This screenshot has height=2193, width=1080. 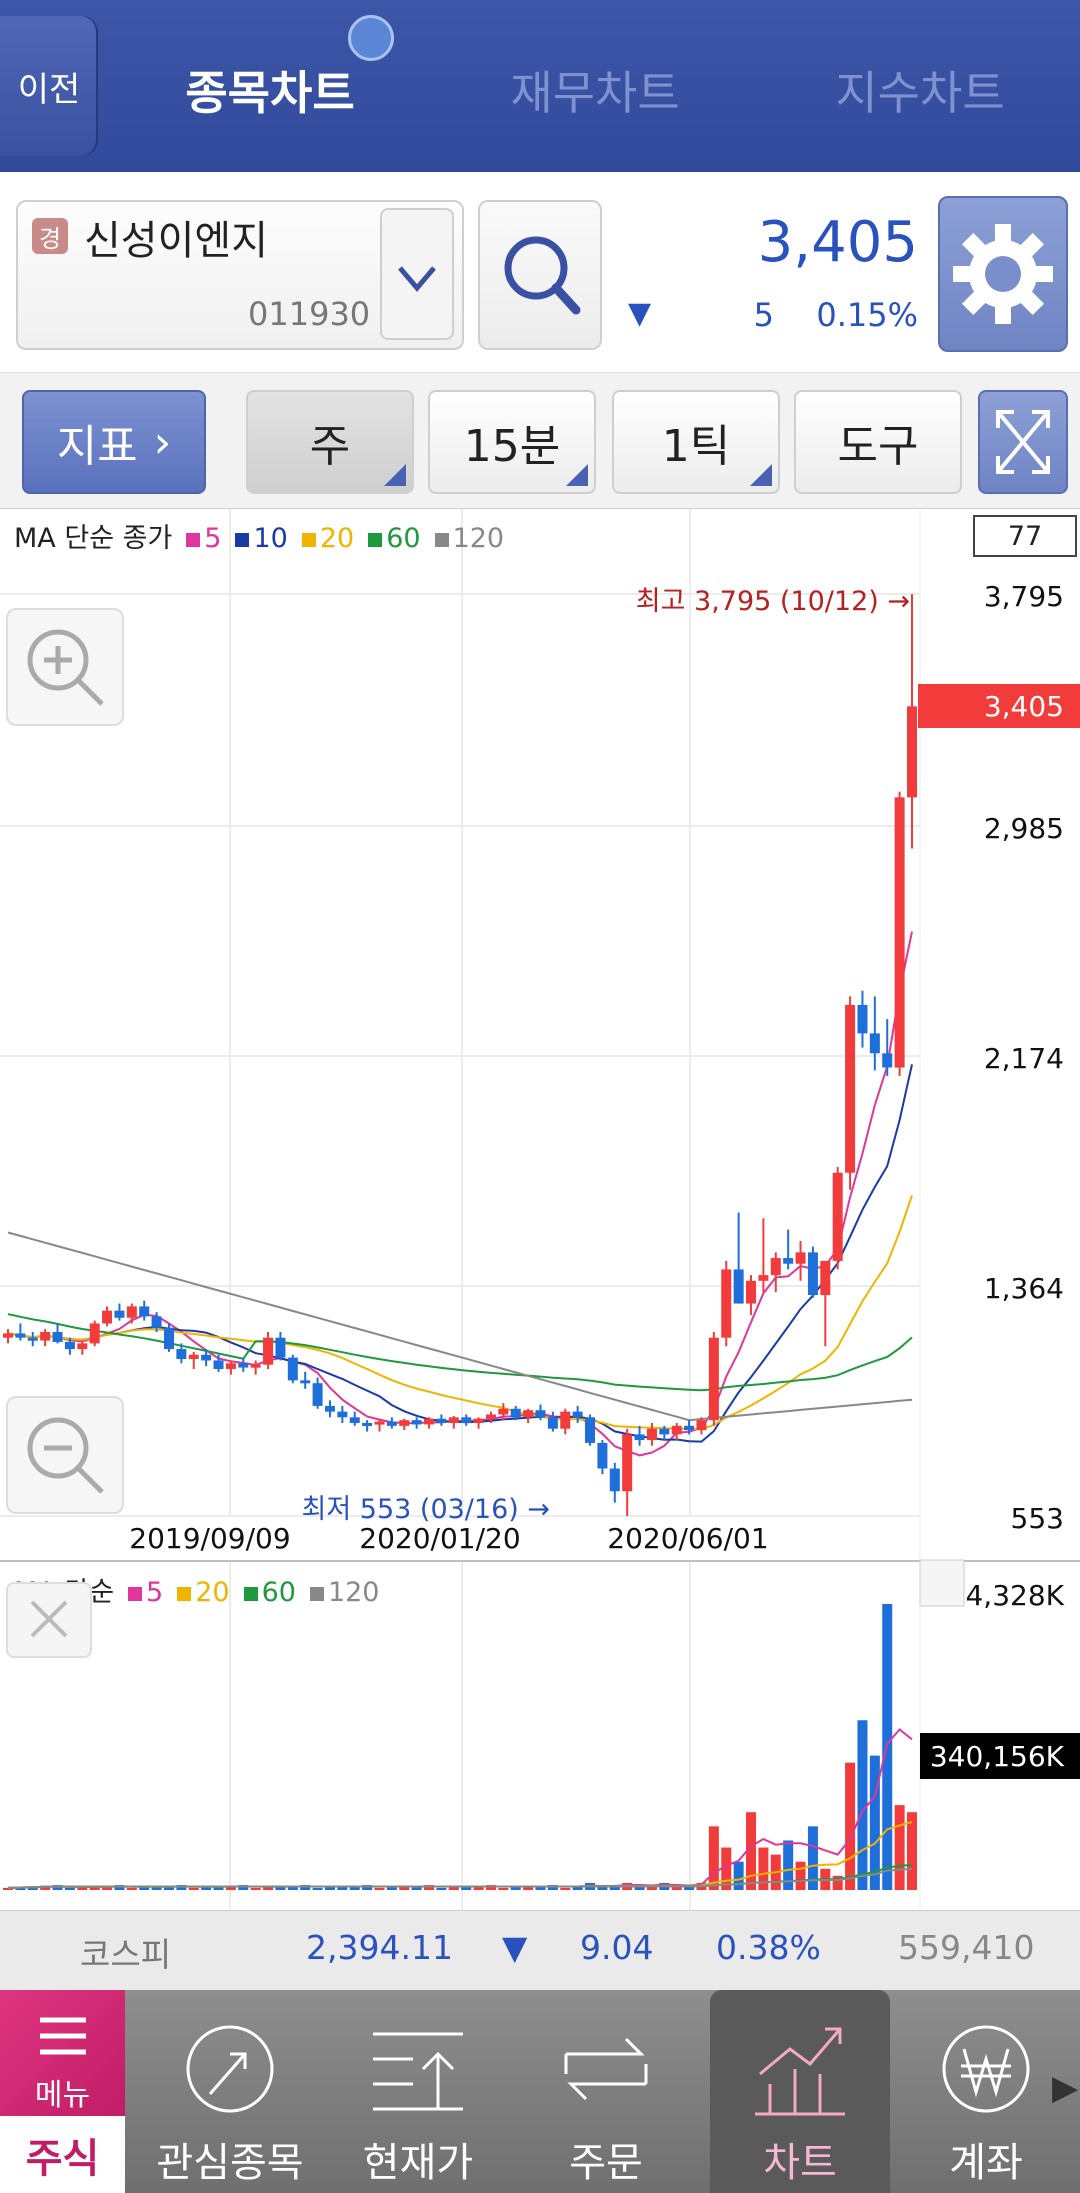 I want to click on nav-chart: 차트, so click(x=800, y=2091).